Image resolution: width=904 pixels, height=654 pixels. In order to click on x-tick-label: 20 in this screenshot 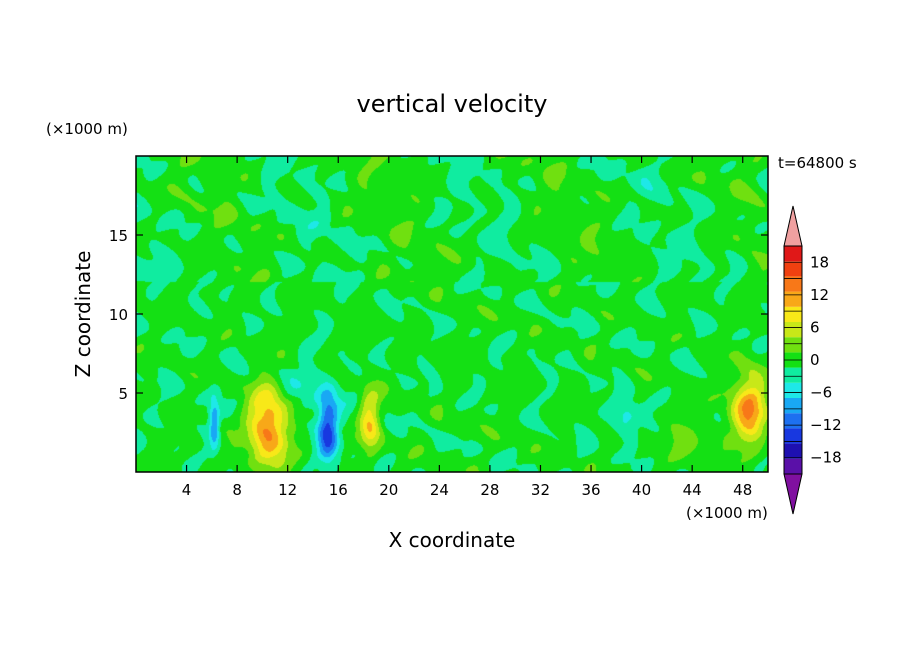, I will do `click(388, 490)`.